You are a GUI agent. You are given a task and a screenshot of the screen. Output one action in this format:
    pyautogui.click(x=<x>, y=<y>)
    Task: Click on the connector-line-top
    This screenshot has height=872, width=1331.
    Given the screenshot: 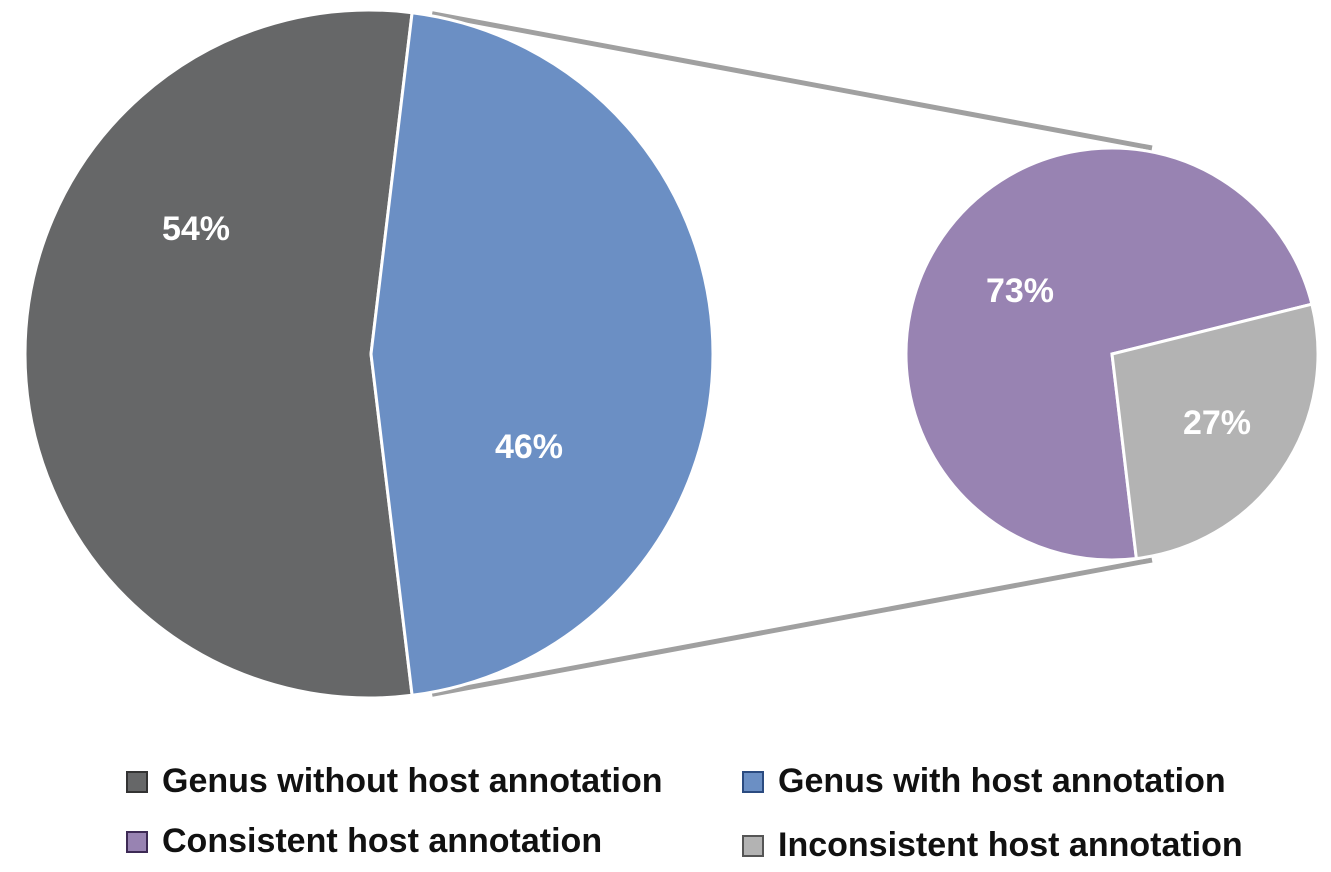 What is the action you would take?
    pyautogui.click(x=792, y=81)
    